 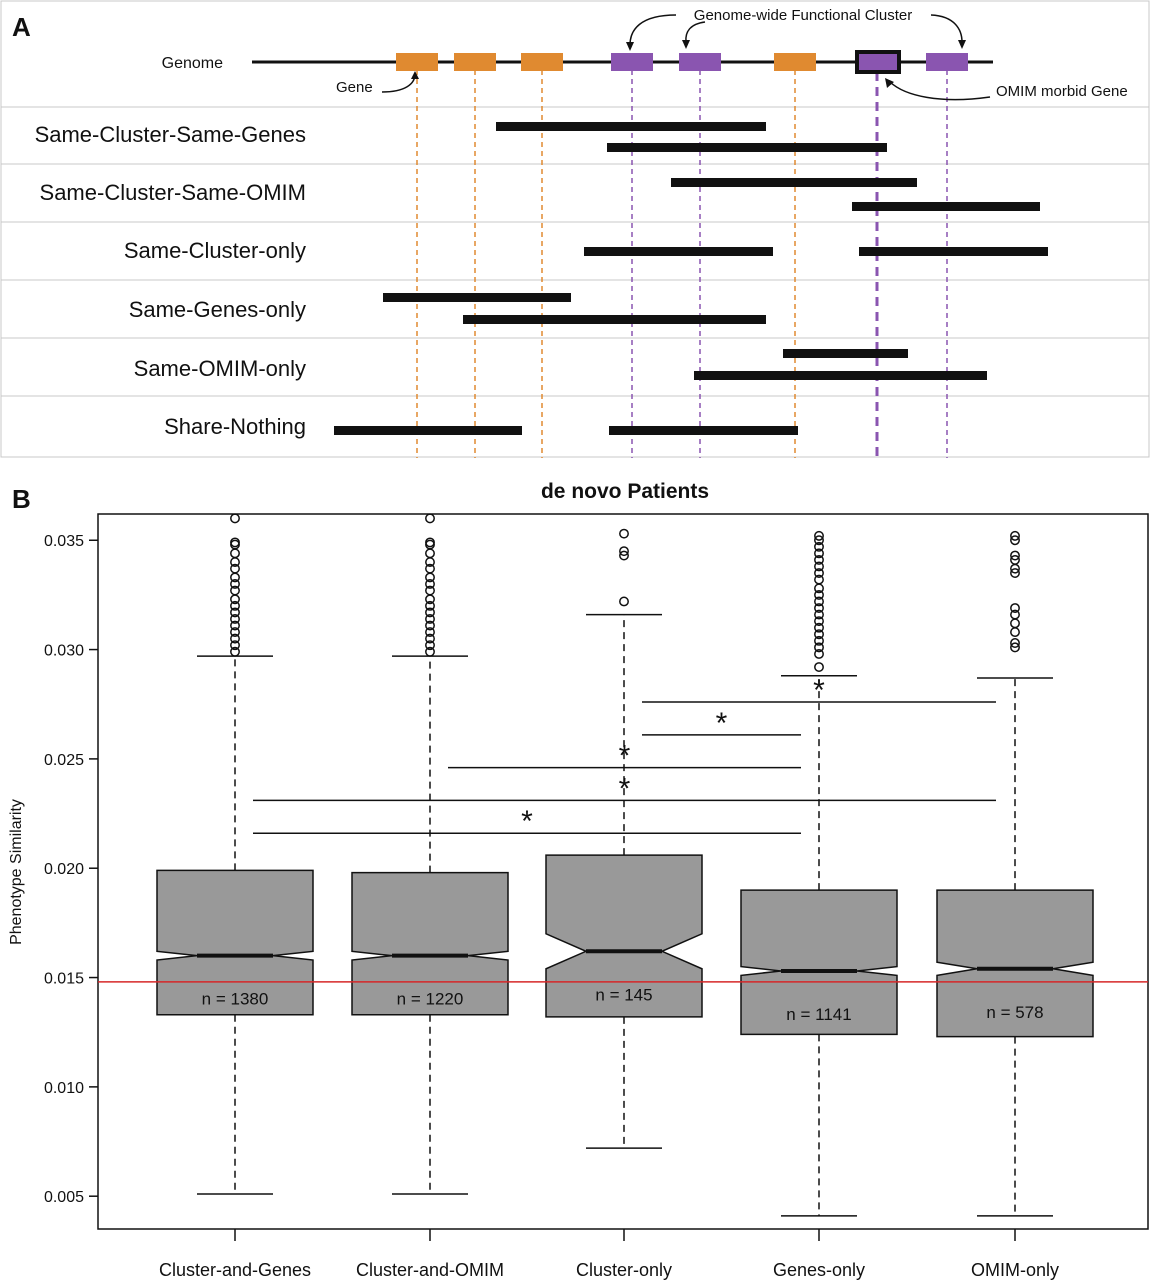 What do you see at coordinates (1015, 873) in the screenshot?
I see `box-group: n = 578` at bounding box center [1015, 873].